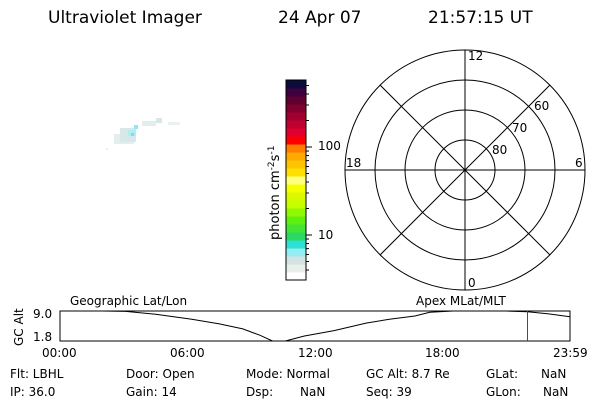  Describe the element at coordinates (128, 301) in the screenshot. I see `geographic-label: Geographic Lat/Lon` at that location.